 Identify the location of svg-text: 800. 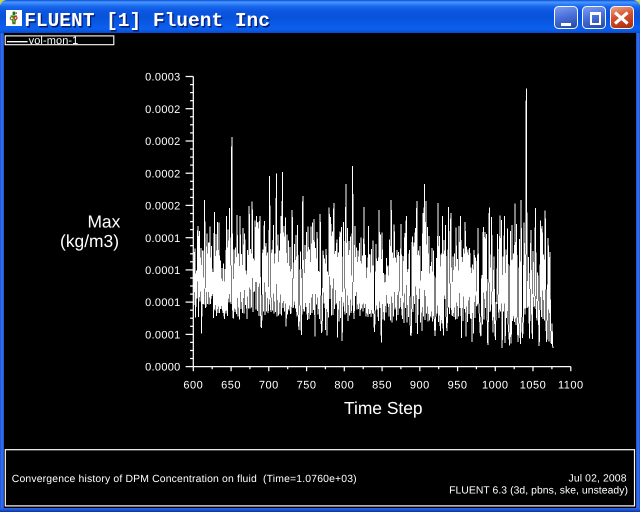
(344, 385).